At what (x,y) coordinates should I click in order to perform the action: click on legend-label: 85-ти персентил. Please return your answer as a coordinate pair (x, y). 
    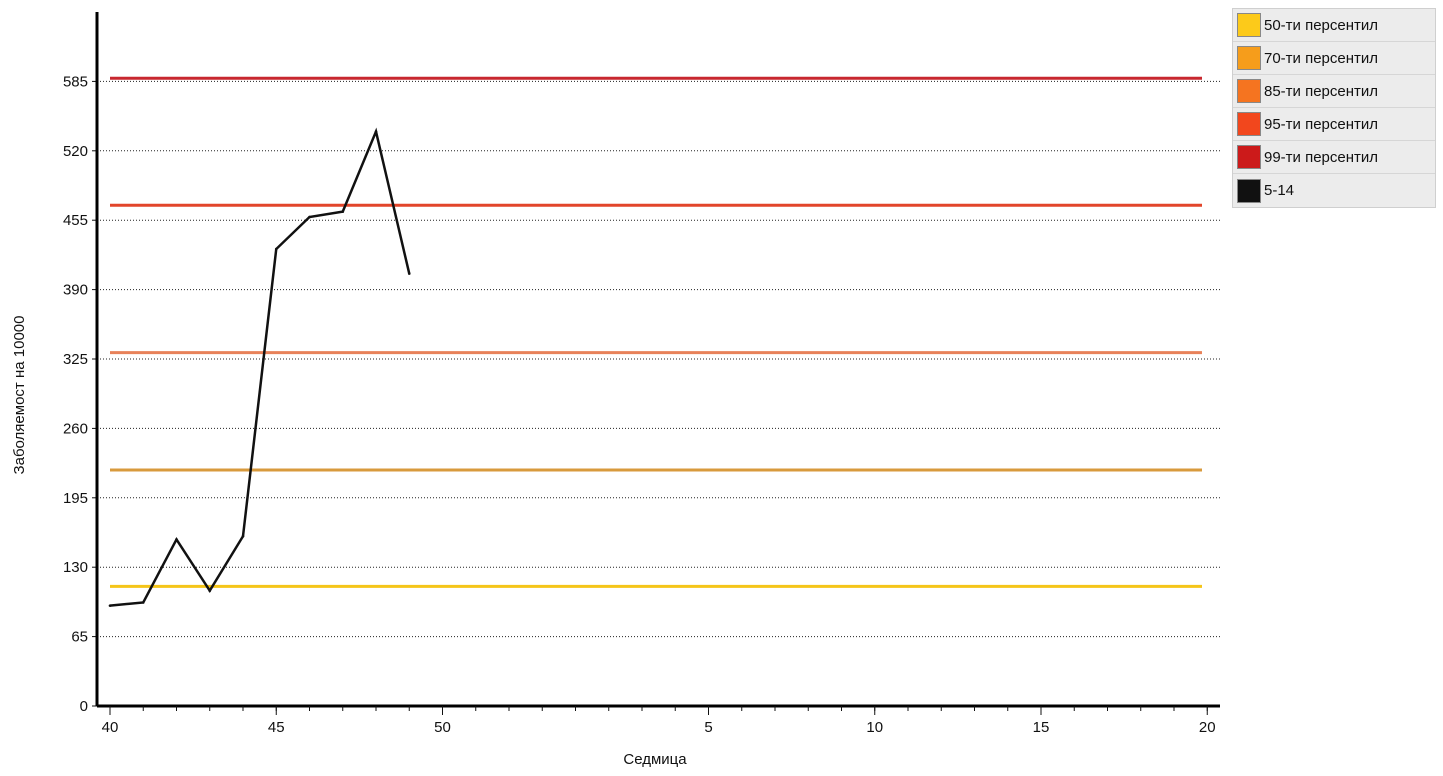
    Looking at the image, I should click on (1321, 91).